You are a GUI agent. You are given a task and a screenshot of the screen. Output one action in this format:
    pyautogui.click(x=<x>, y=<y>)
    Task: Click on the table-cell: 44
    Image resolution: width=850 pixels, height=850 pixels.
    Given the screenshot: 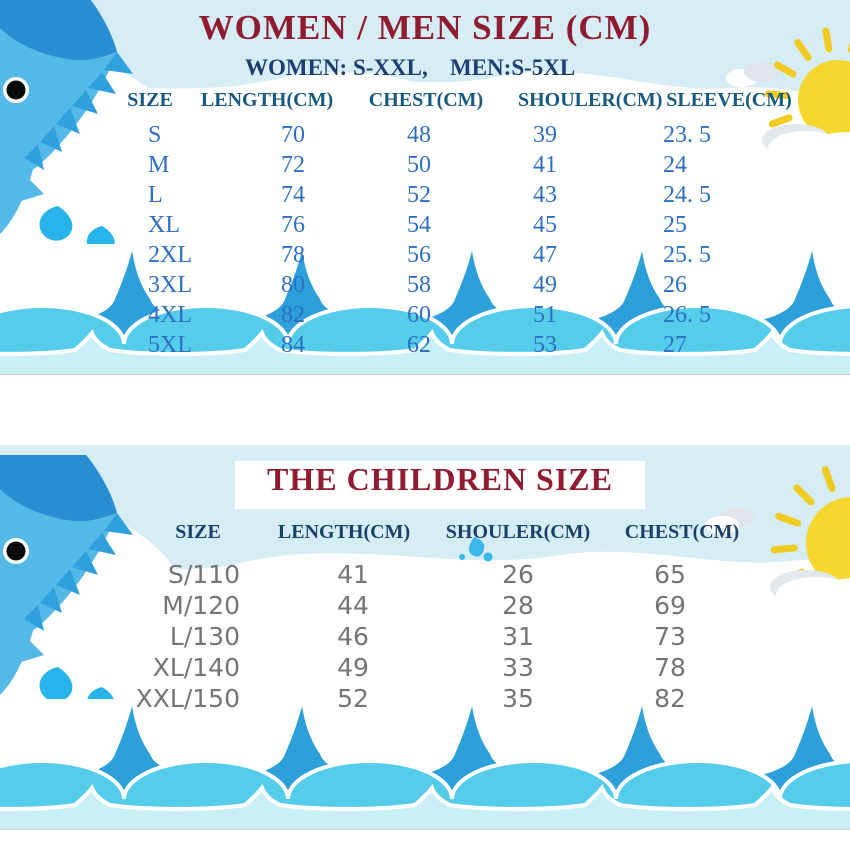 What is the action you would take?
    pyautogui.click(x=353, y=605)
    